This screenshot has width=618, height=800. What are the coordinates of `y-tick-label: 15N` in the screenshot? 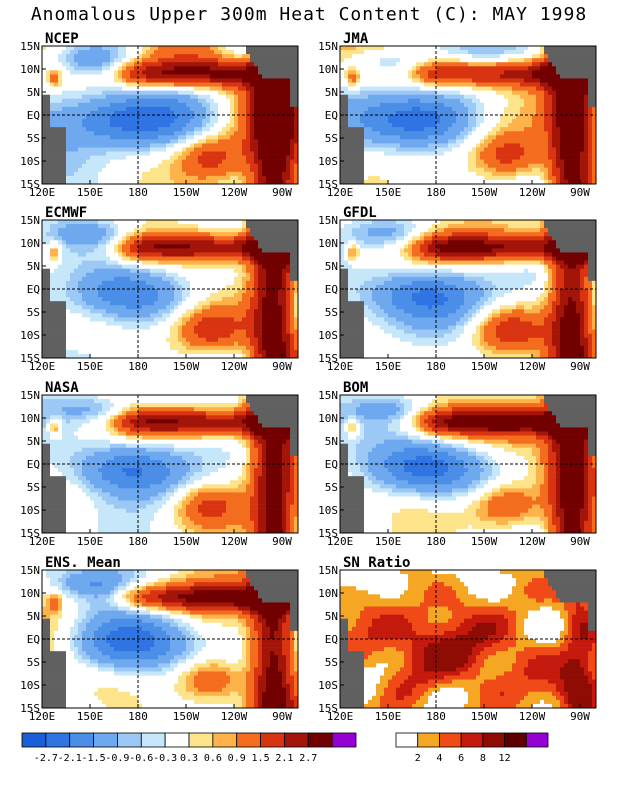 It's located at (30, 46).